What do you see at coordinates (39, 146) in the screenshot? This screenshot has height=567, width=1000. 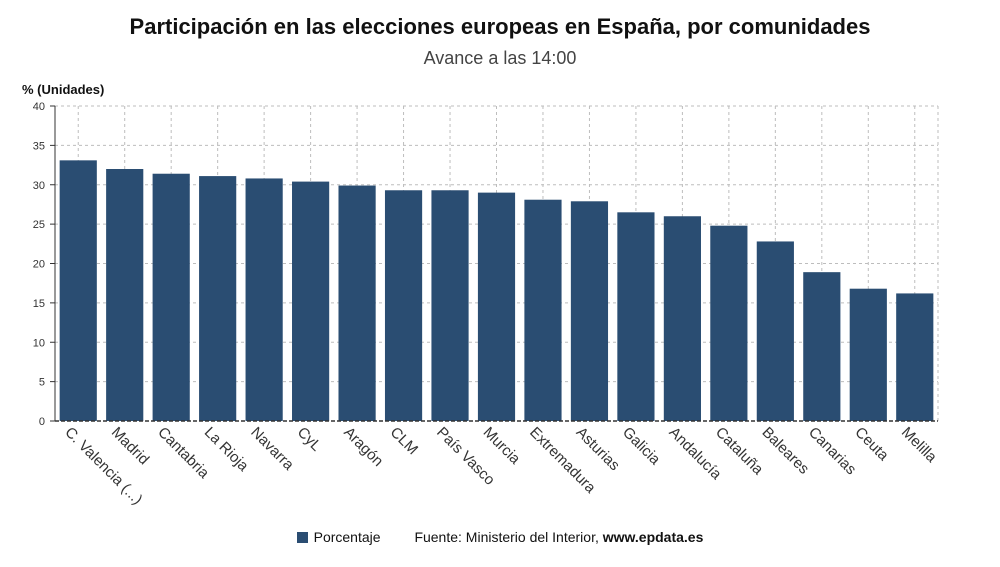 I see `y-tick-label: 35` at bounding box center [39, 146].